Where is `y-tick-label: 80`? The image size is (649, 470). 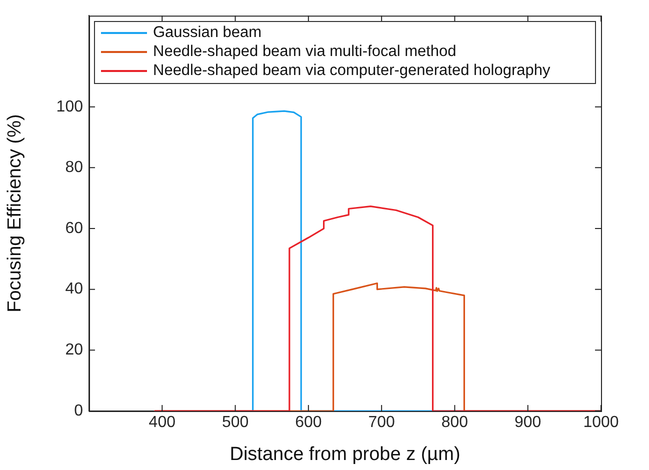 y-tick-label: 80 is located at coordinates (74, 167).